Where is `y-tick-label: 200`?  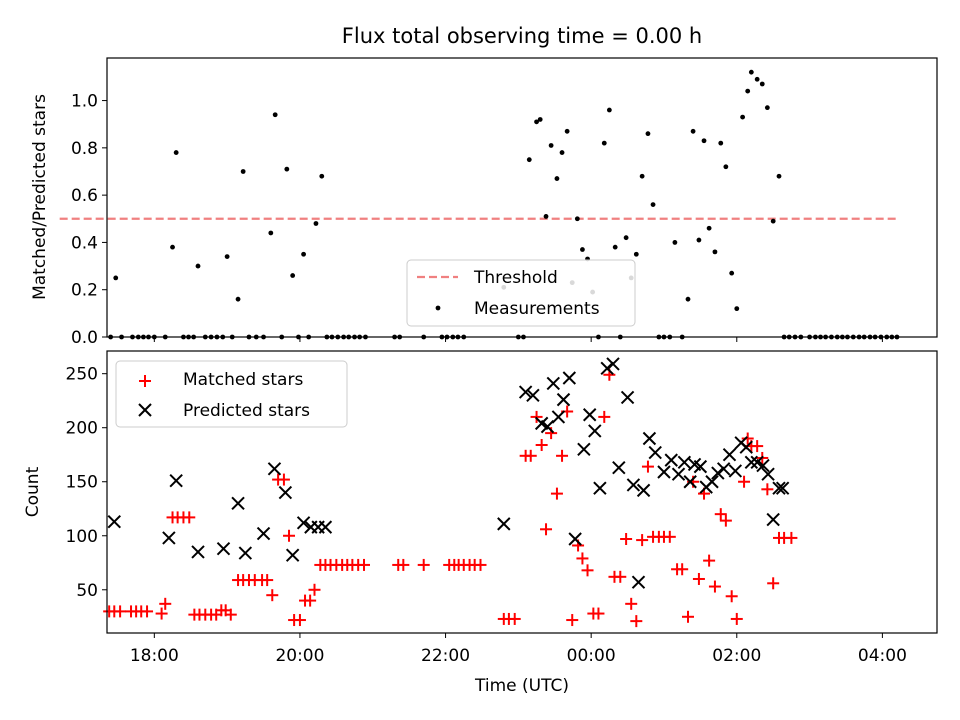 y-tick-label: 200 is located at coordinates (82, 429).